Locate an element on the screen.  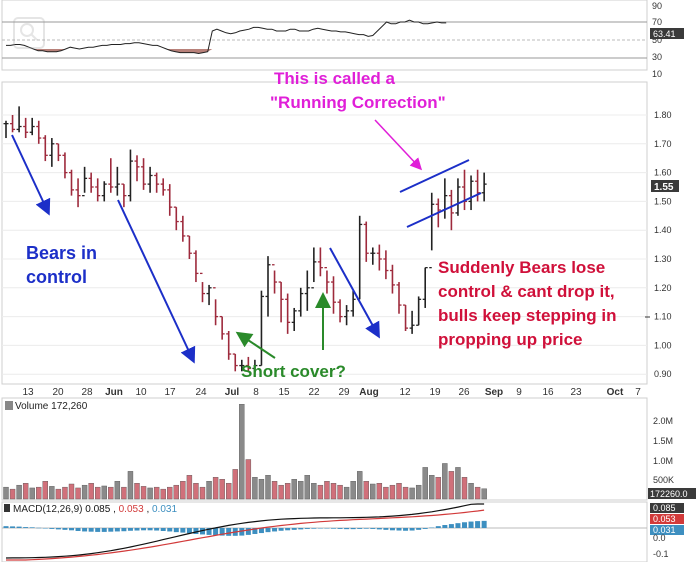
x-tick: 7 is located at coordinates (638, 392).